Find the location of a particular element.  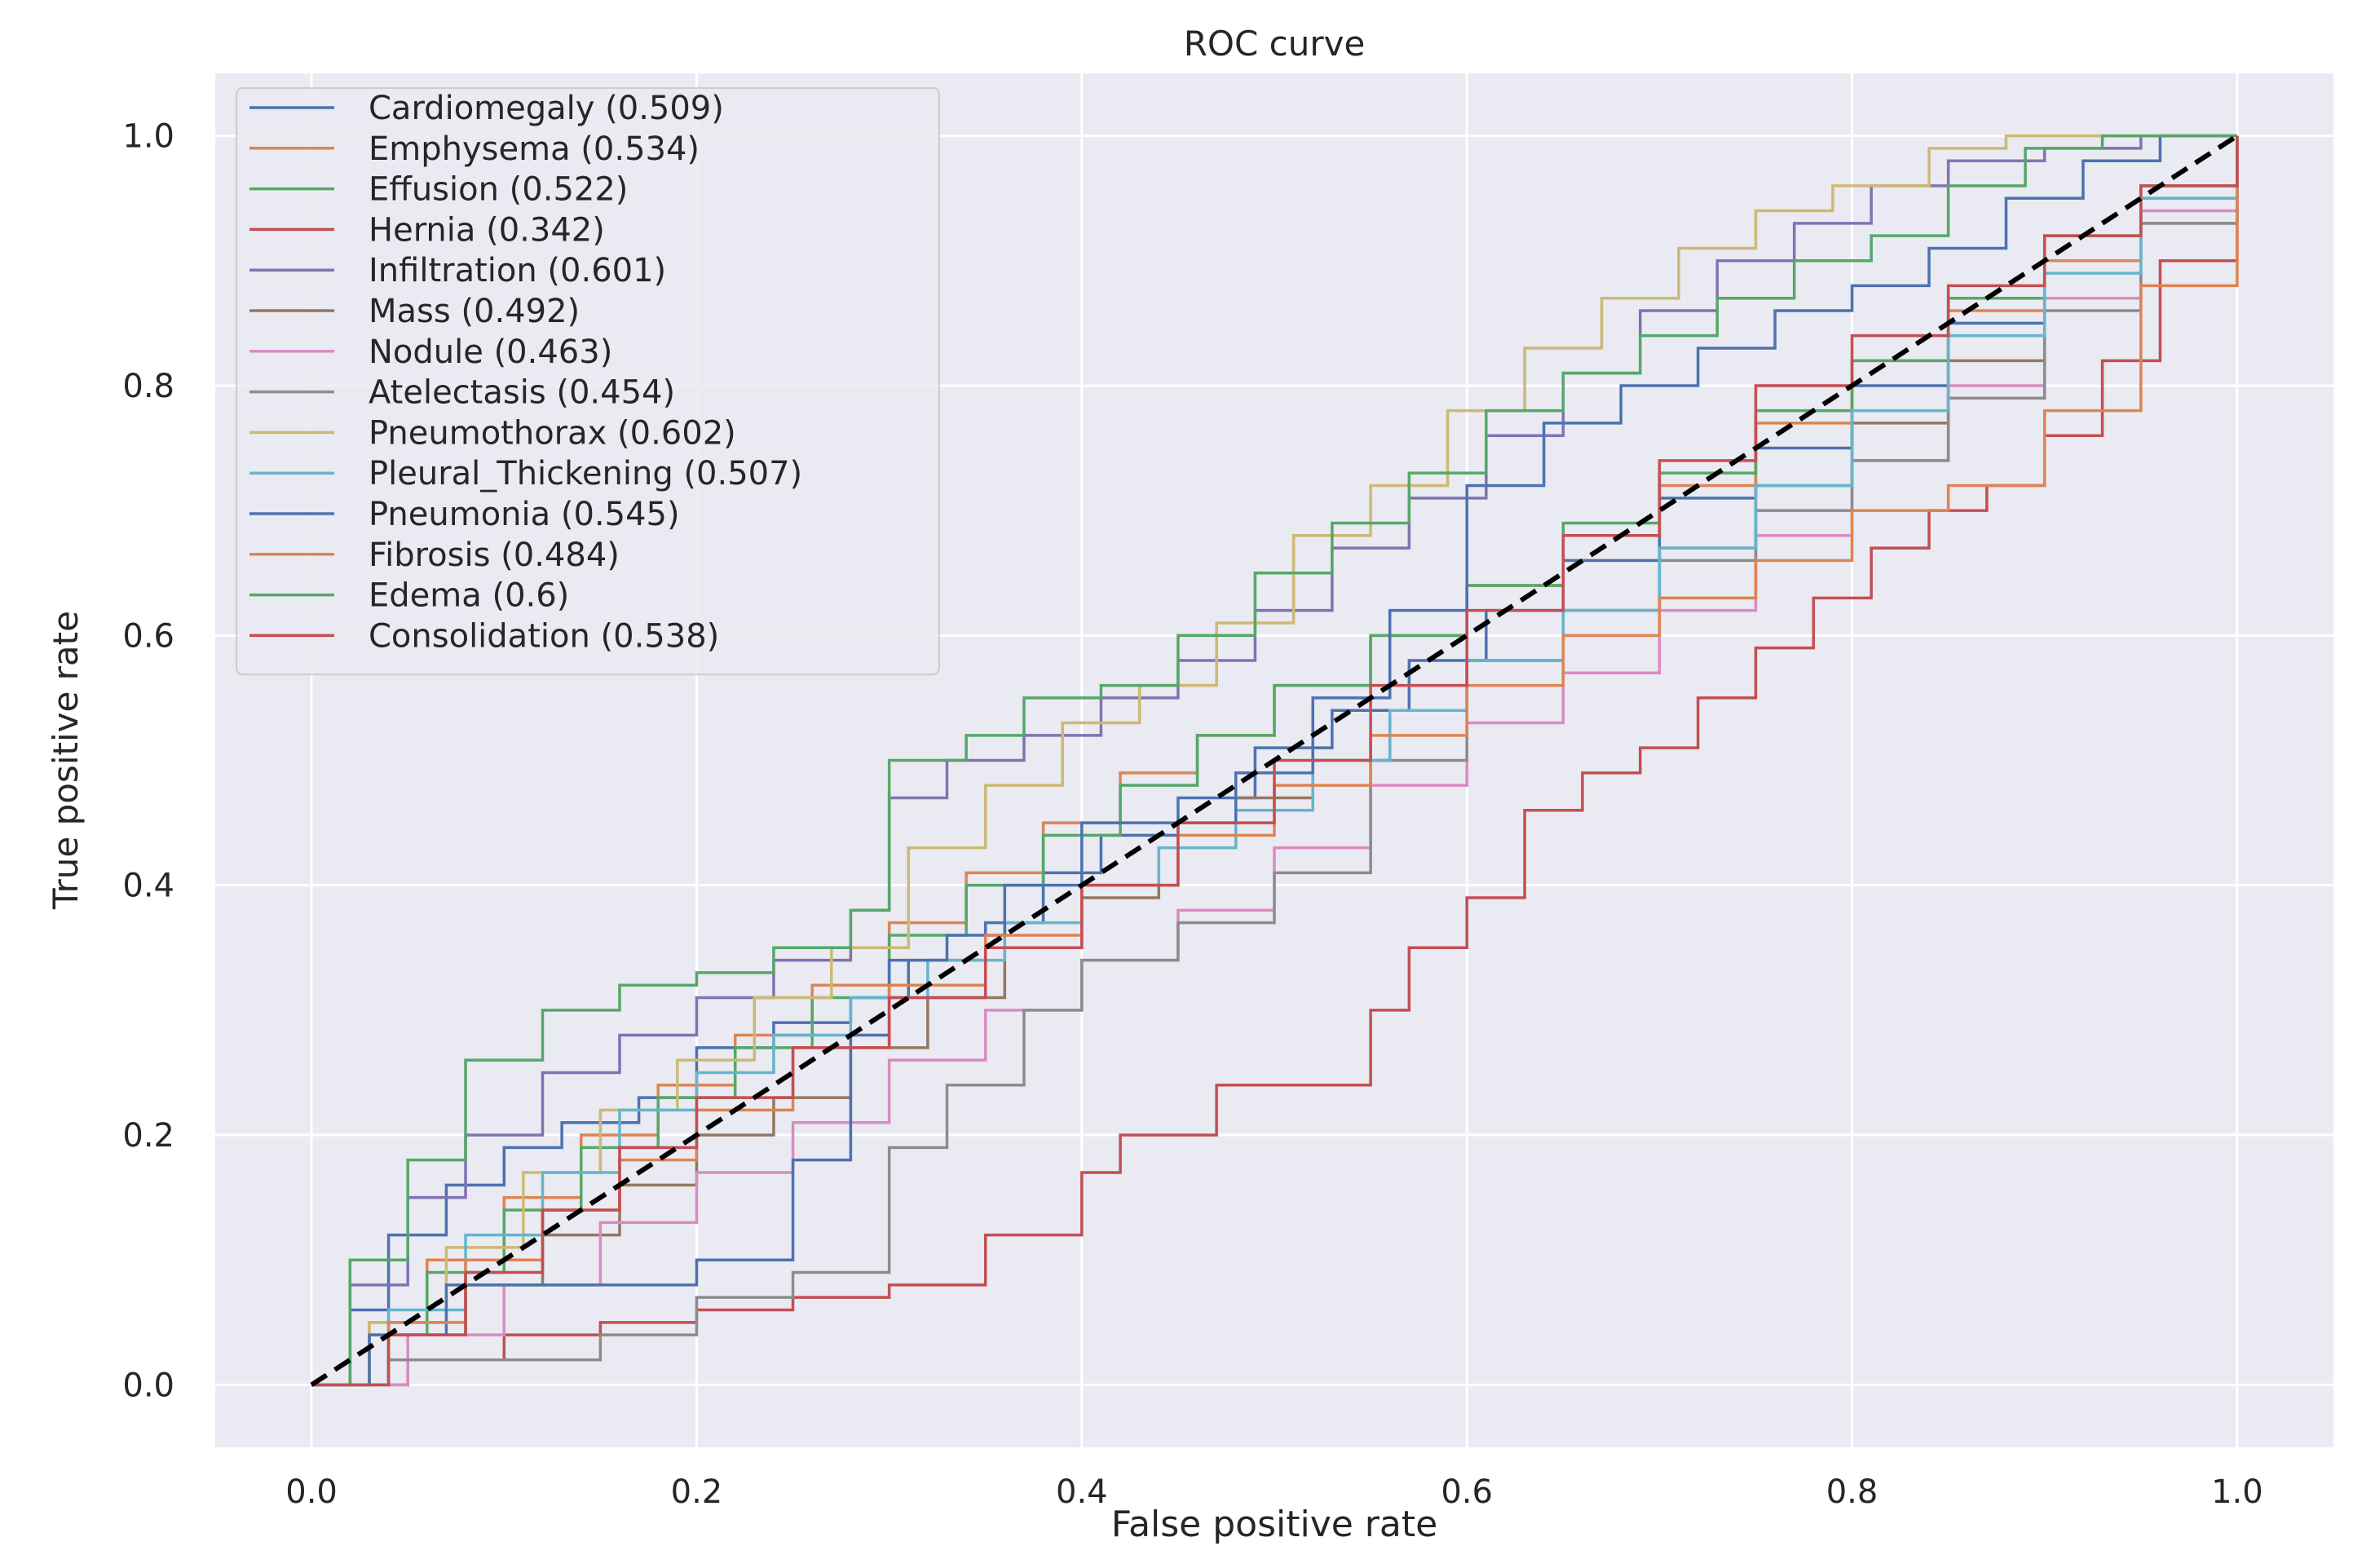

x-tick-label: 0.4 is located at coordinates (1082, 1492).